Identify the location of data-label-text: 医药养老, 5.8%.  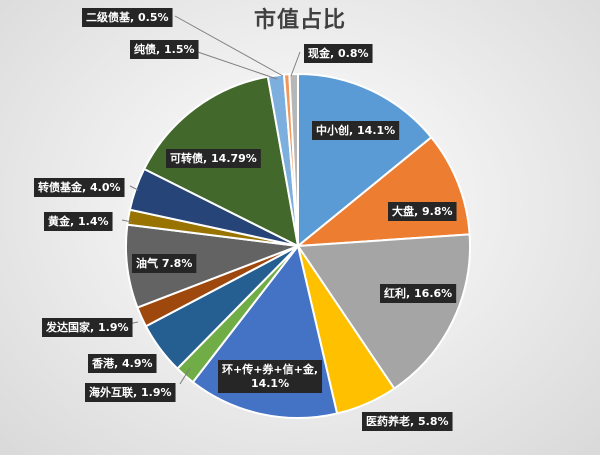
(407, 421).